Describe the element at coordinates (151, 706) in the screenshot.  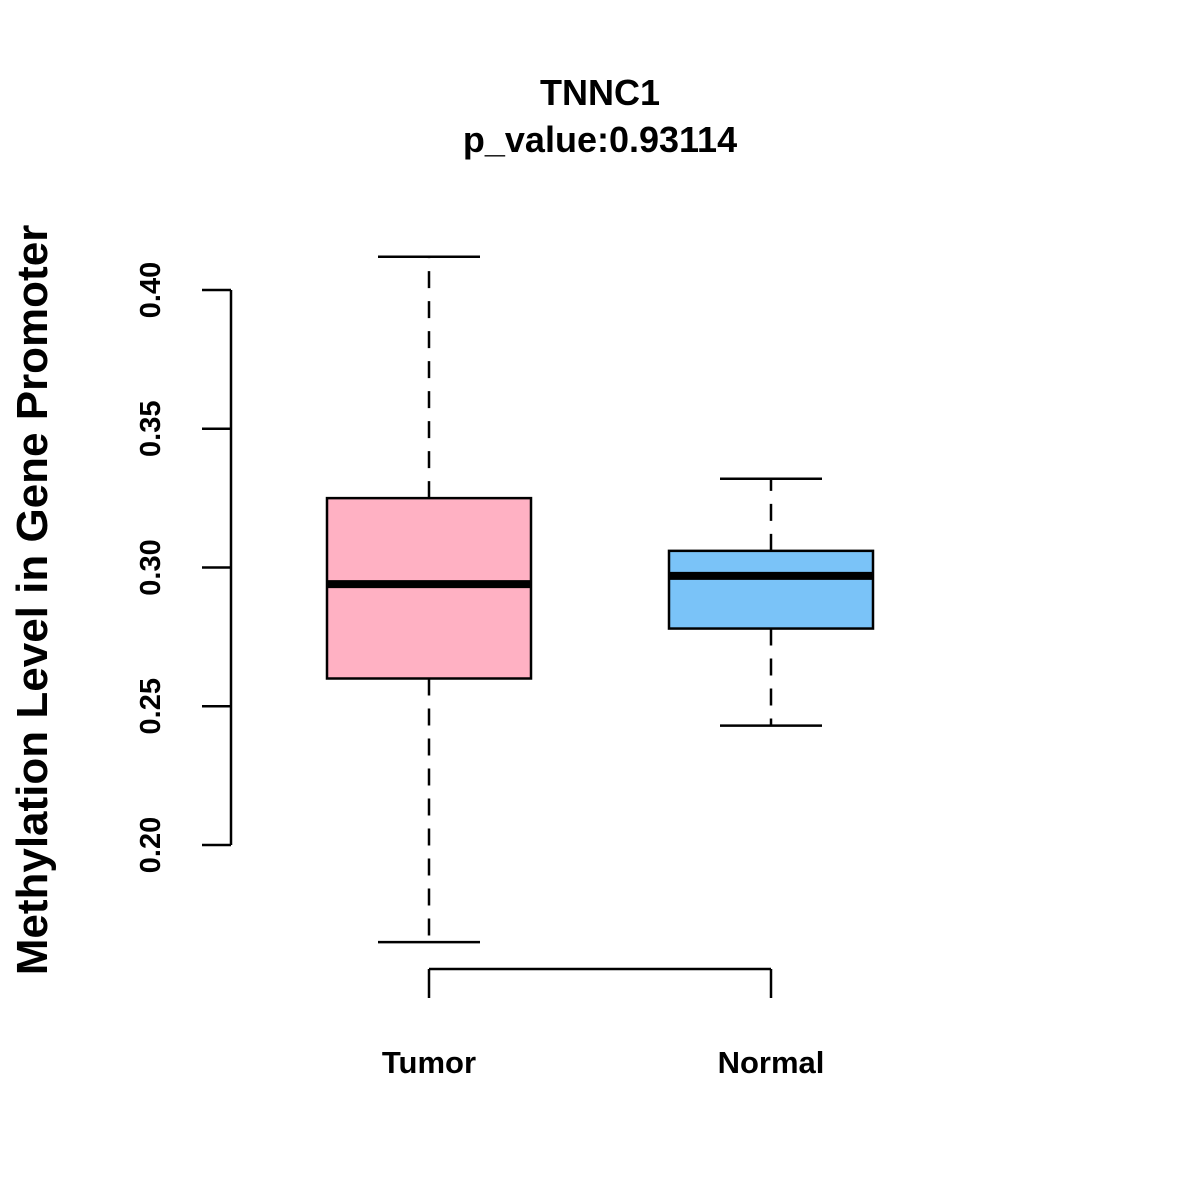
I see `y-tick-label-1: 0.25` at that location.